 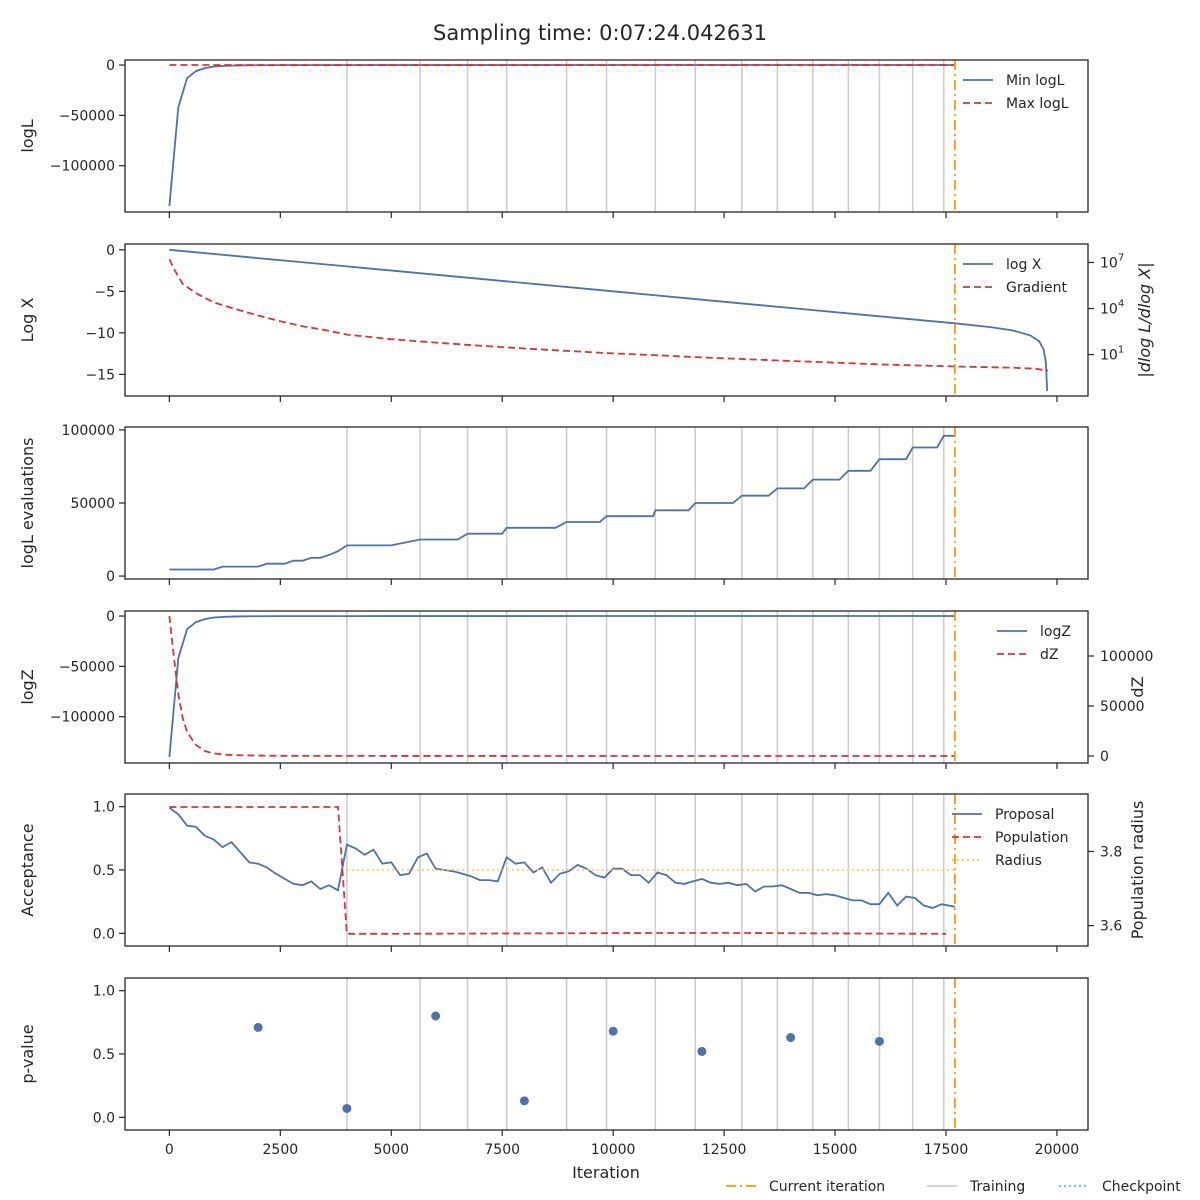 I want to click on y2-tick-label: 50000, so click(x=1122, y=707).